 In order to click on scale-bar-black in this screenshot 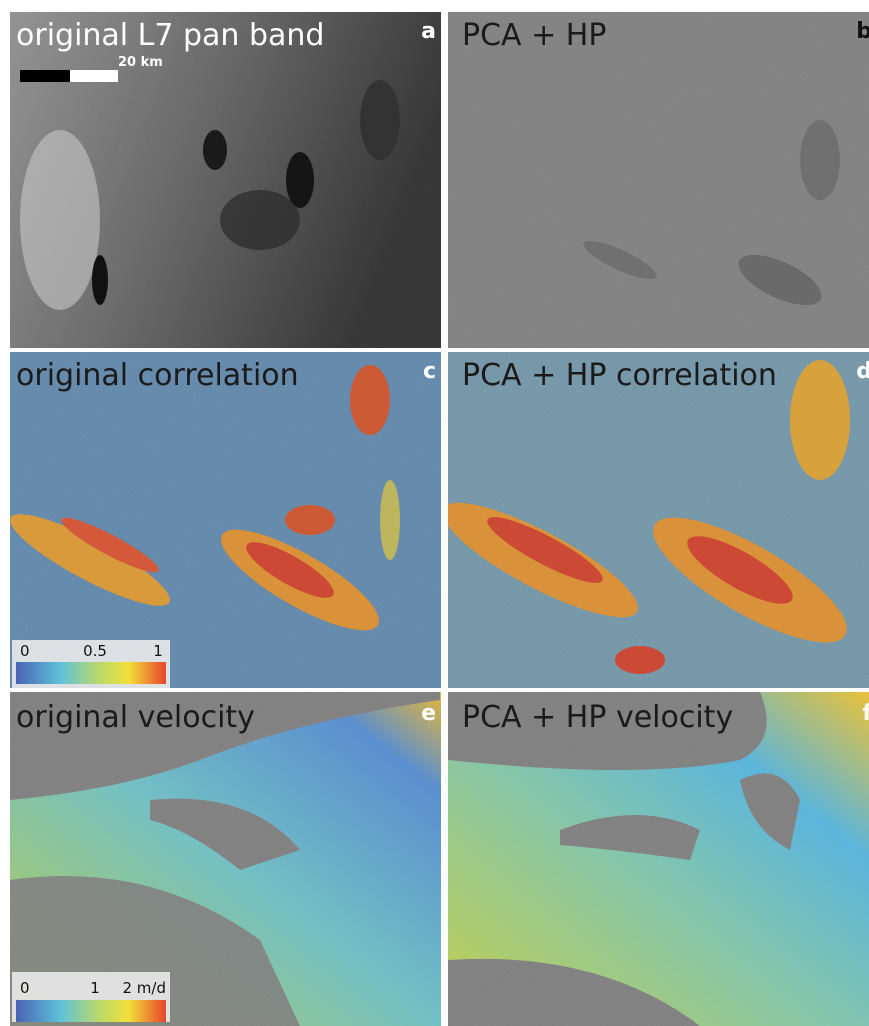, I will do `click(45, 76)`.